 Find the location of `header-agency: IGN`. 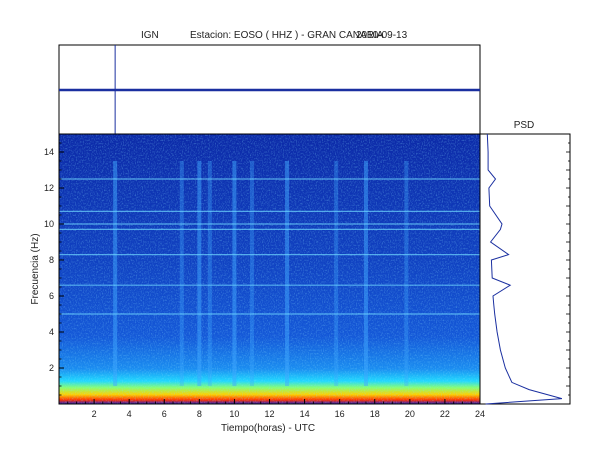

header-agency: IGN is located at coordinates (150, 35).